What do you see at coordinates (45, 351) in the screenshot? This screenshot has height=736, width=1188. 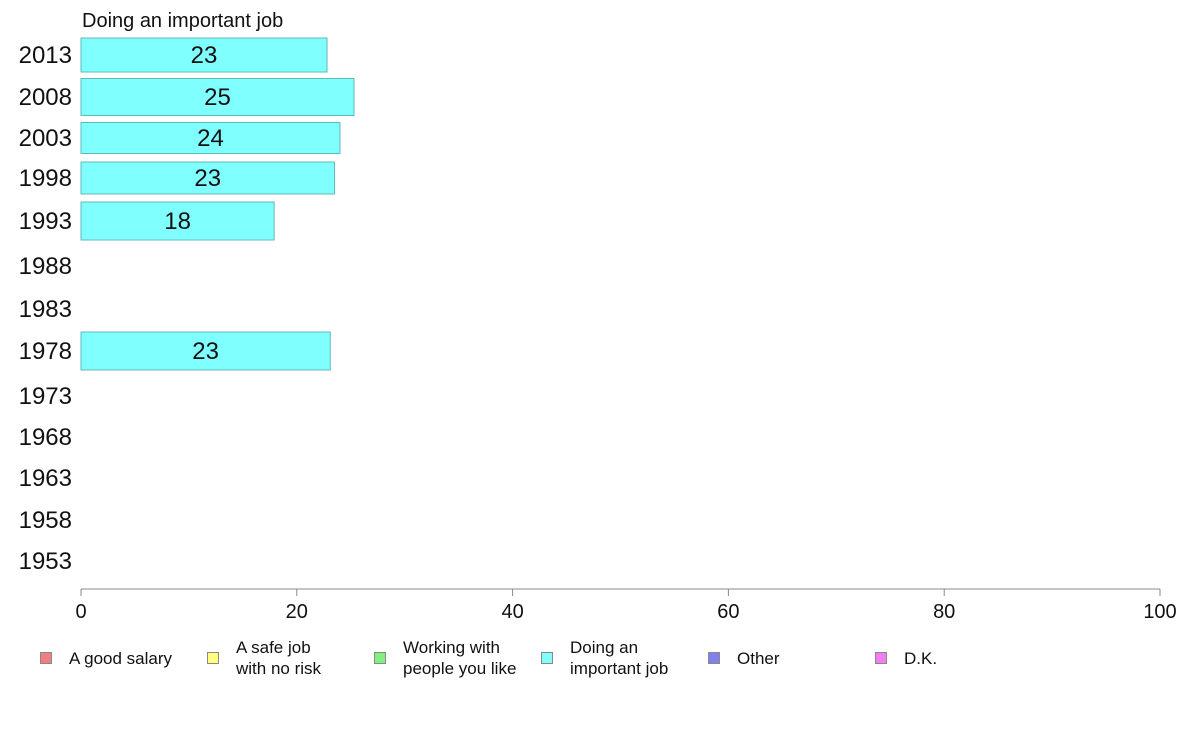 I see `year-label: 1978` at bounding box center [45, 351].